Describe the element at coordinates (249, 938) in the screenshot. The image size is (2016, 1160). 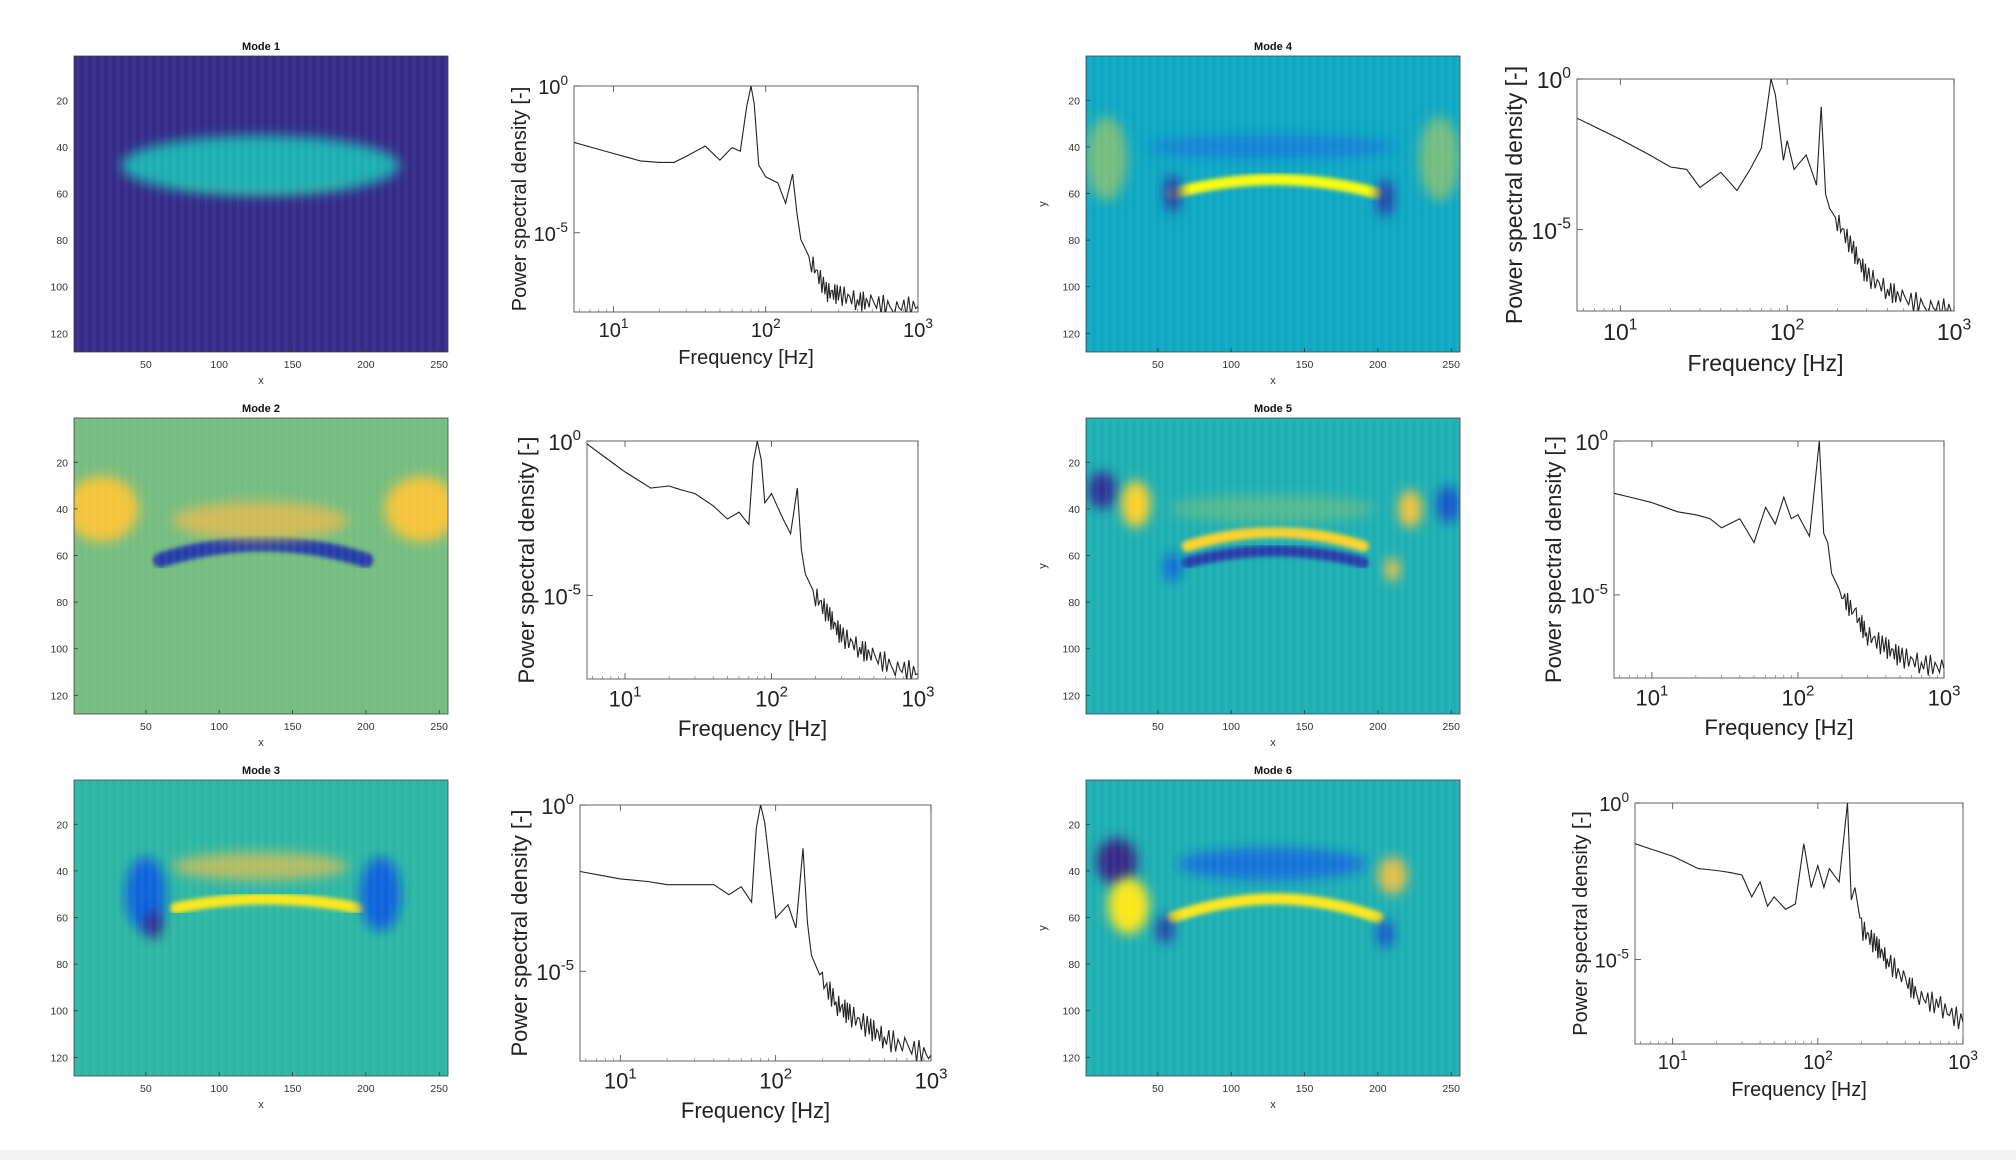
I see `heatmap-mode-3: Mode 3 50 100 150 200 250 20 40 60 80 100 120 x` at that location.